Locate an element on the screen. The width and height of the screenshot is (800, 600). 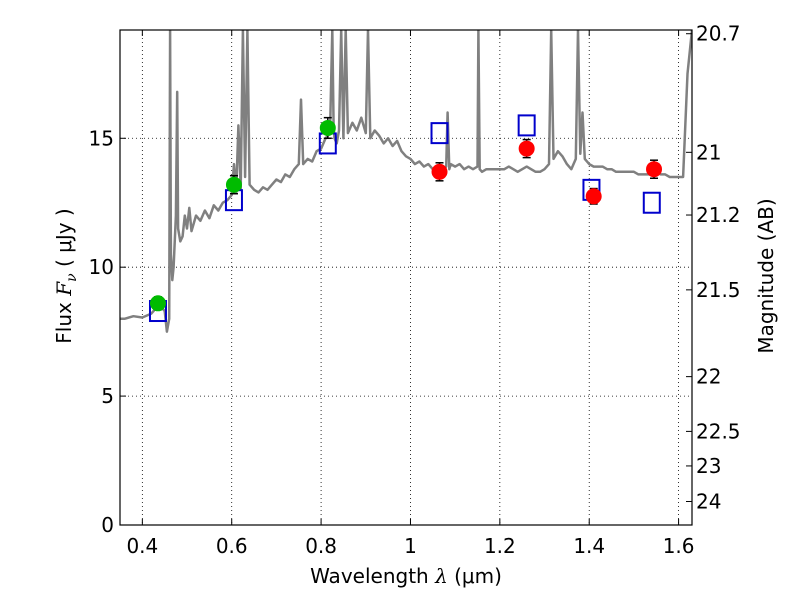
x-tick-label: 1.4 is located at coordinates (589, 546).